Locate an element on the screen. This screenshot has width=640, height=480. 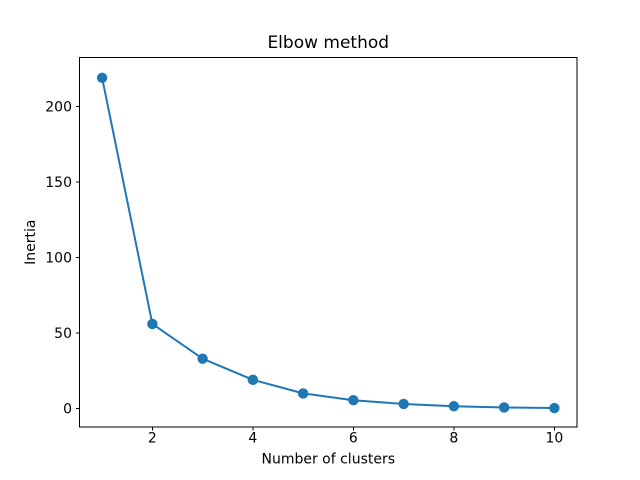
x-tick-label: 4 is located at coordinates (252, 439).